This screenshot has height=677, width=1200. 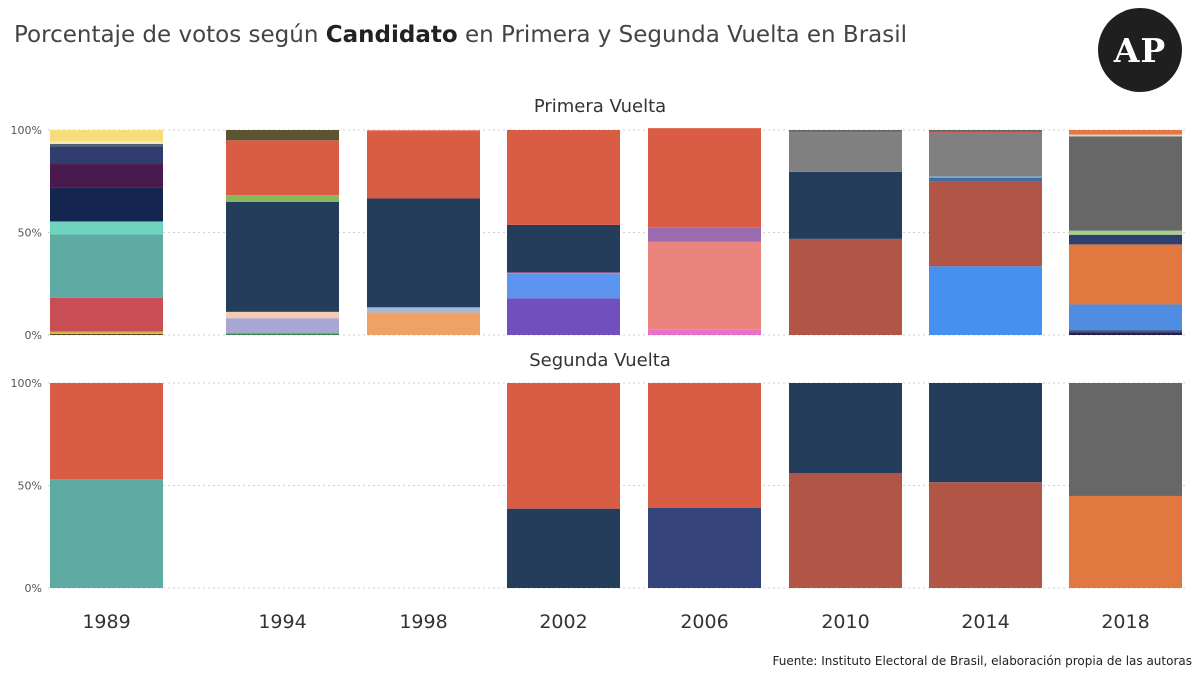 I want to click on x-tick-label: 2014, so click(x=985, y=622).